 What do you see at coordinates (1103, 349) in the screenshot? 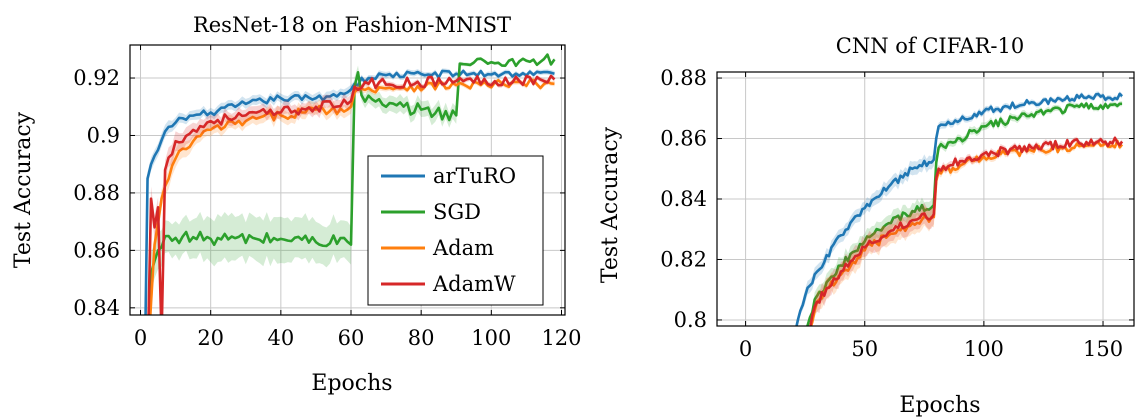
I see `x-tick-label: 150` at bounding box center [1103, 349].